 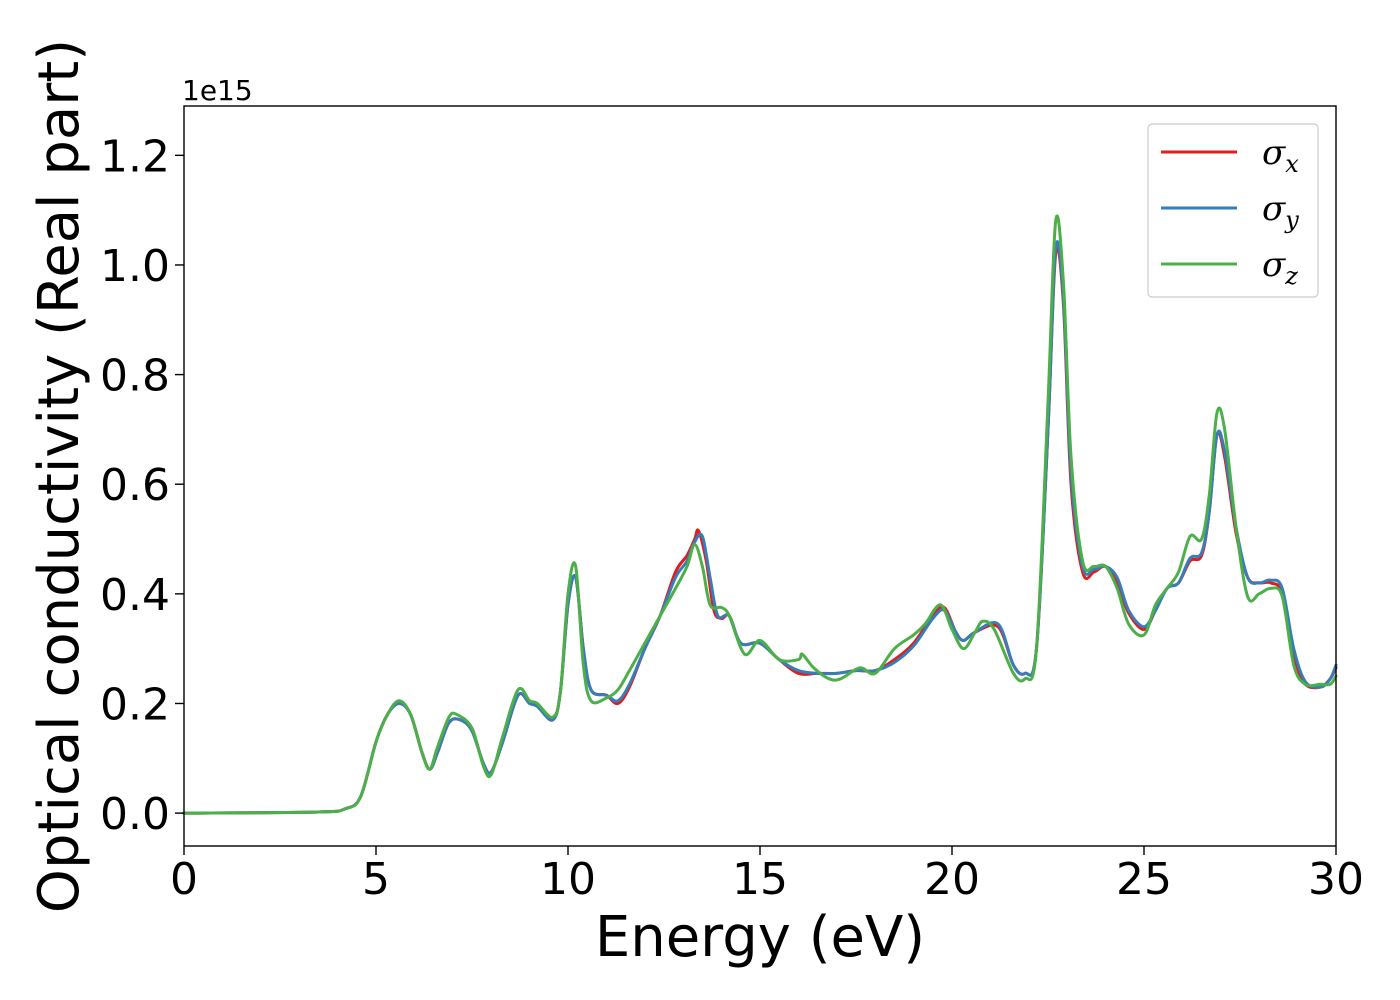 I want to click on y-tick-label: 0.0, so click(x=135, y=814).